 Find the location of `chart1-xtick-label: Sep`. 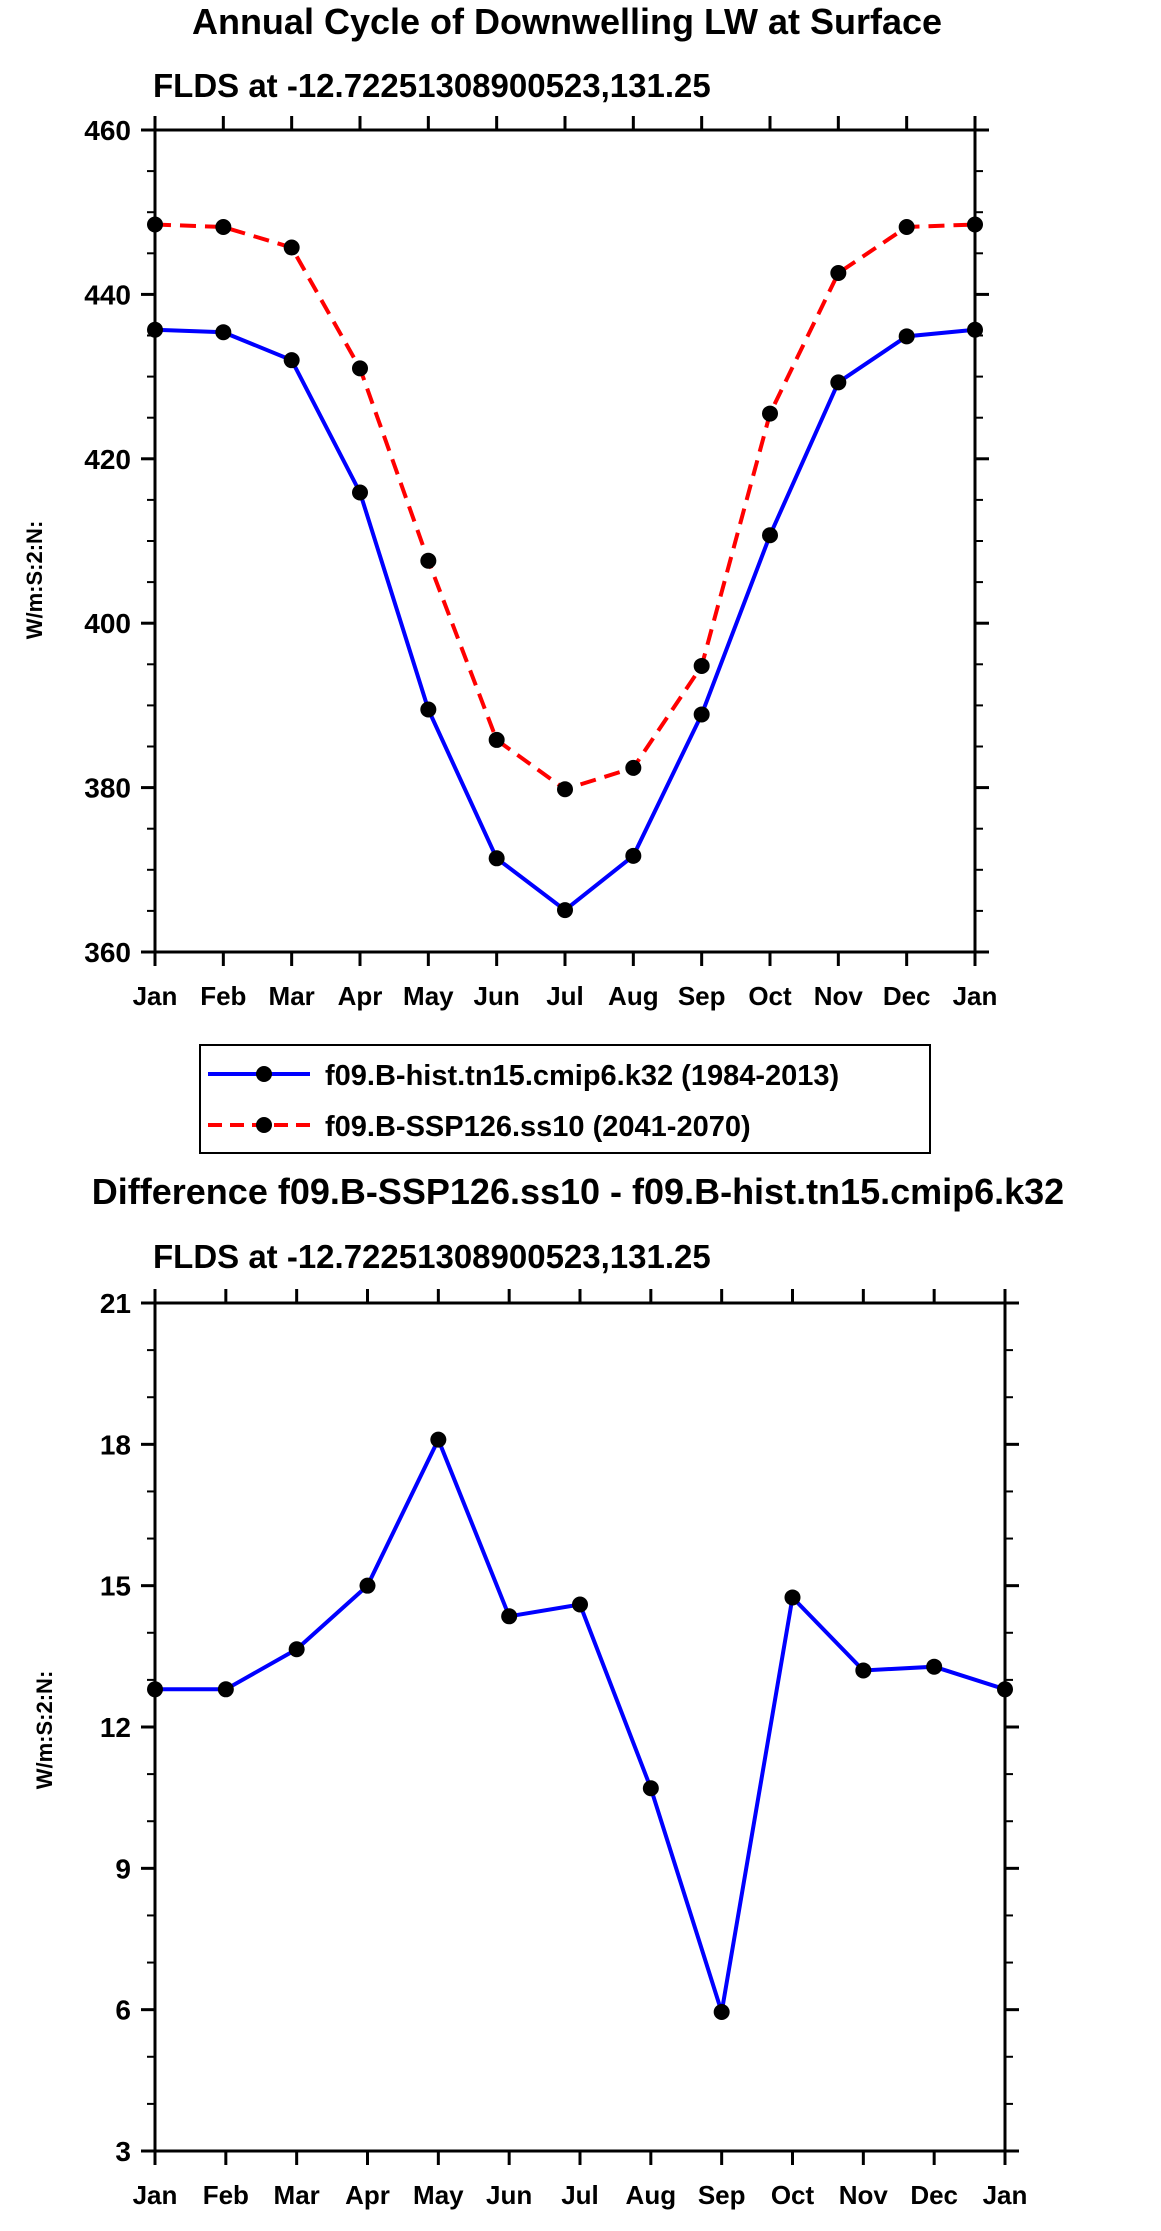

chart1-xtick-label: Sep is located at coordinates (702, 996).